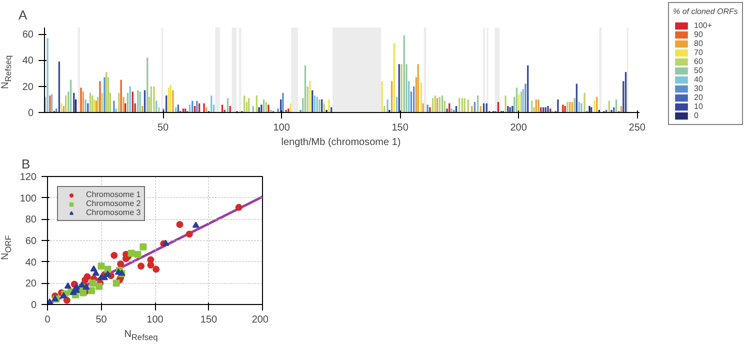  I want to click on legend-label: 50, so click(699, 70).